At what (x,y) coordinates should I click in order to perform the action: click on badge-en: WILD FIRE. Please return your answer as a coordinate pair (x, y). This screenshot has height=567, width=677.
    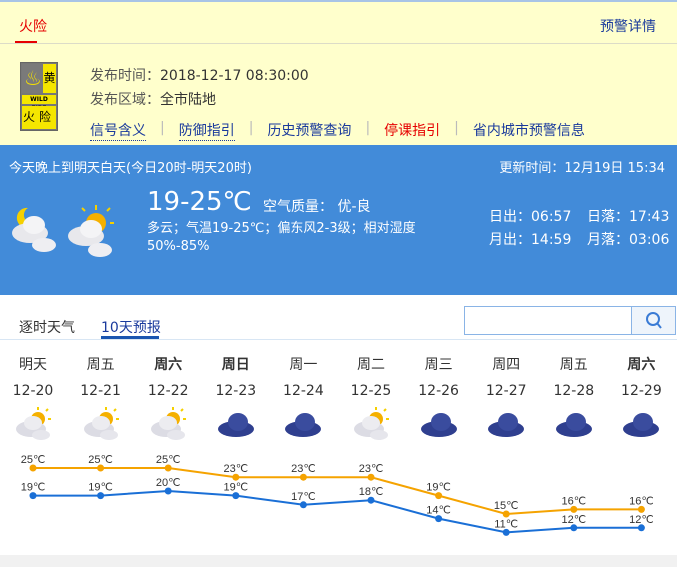
    Looking at the image, I should click on (39, 103).